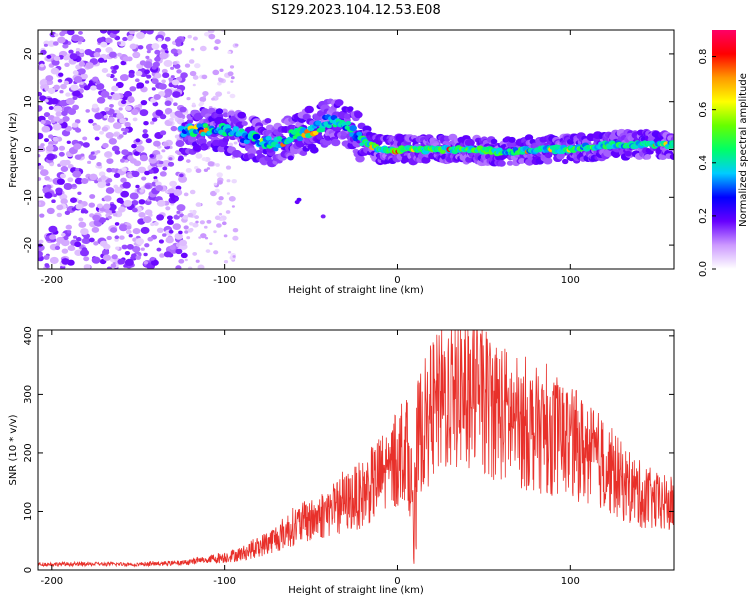 The width and height of the screenshot is (750, 600). What do you see at coordinates (628, 153) in the screenshot?
I see `heatmap-cell-2030` at bounding box center [628, 153].